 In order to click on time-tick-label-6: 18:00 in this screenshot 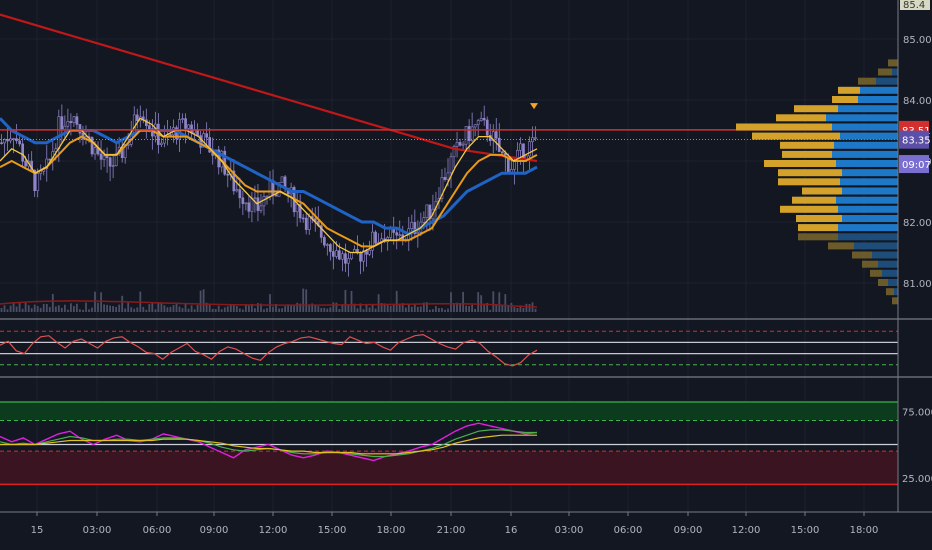, I will do `click(391, 530)`.